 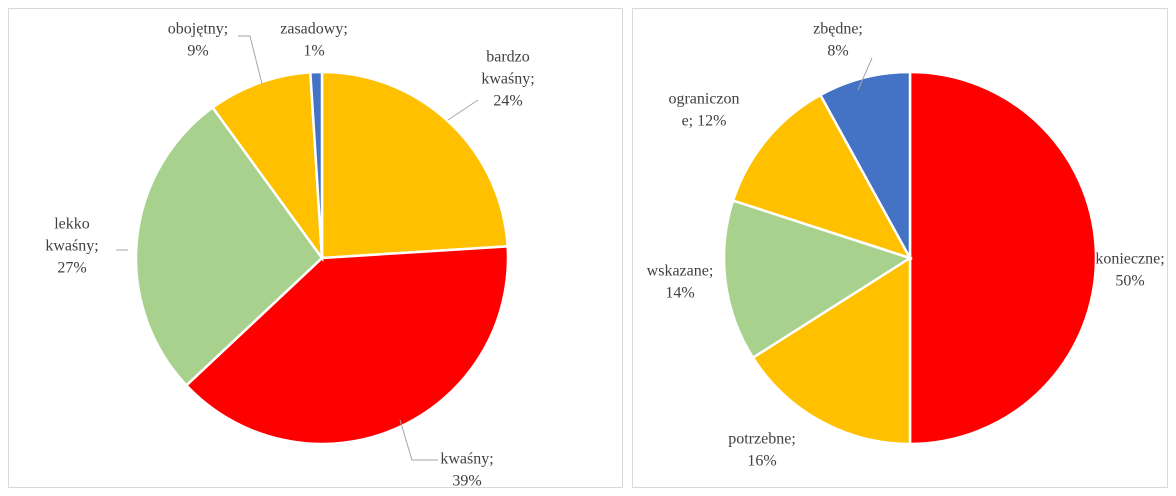 What do you see at coordinates (72, 224) in the screenshot?
I see `data-label: lekko` at bounding box center [72, 224].